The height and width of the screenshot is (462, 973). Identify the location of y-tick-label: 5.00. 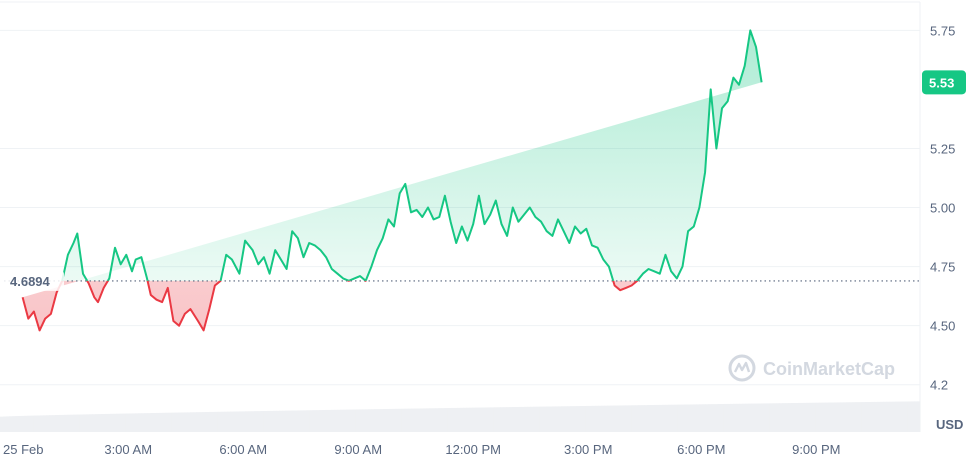
(942, 208).